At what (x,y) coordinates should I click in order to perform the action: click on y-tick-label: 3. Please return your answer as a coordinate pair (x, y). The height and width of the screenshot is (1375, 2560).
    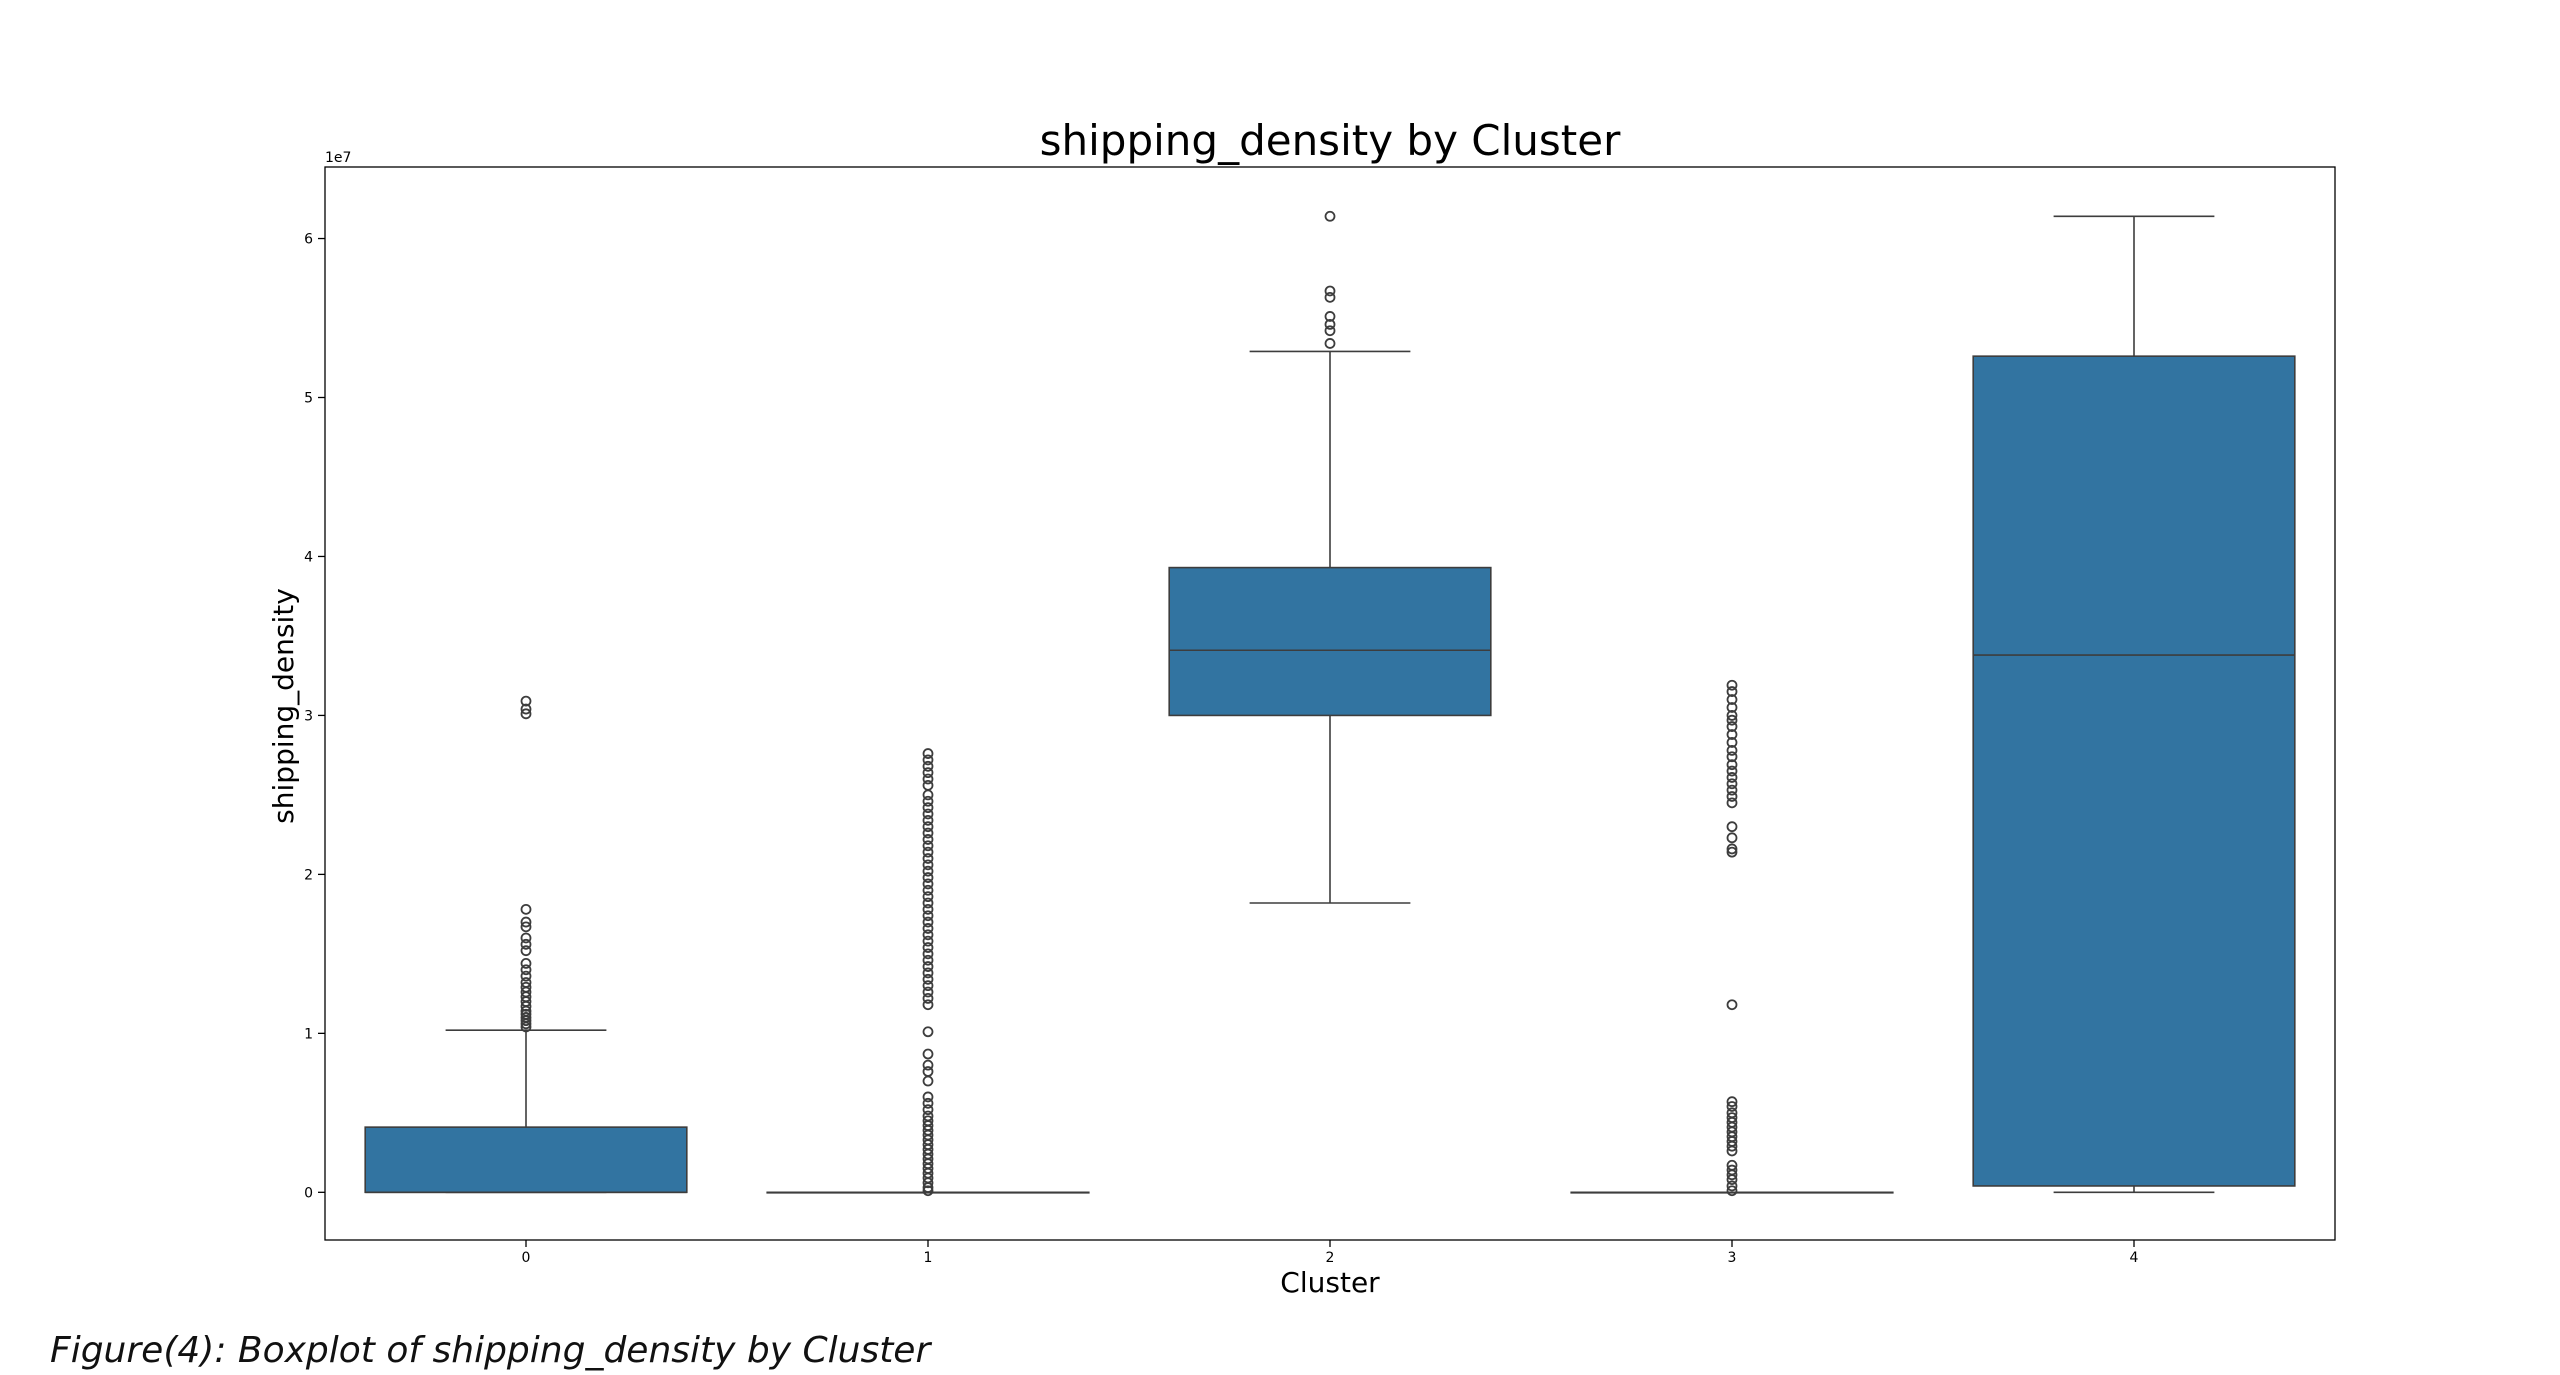
    Looking at the image, I should click on (308, 716).